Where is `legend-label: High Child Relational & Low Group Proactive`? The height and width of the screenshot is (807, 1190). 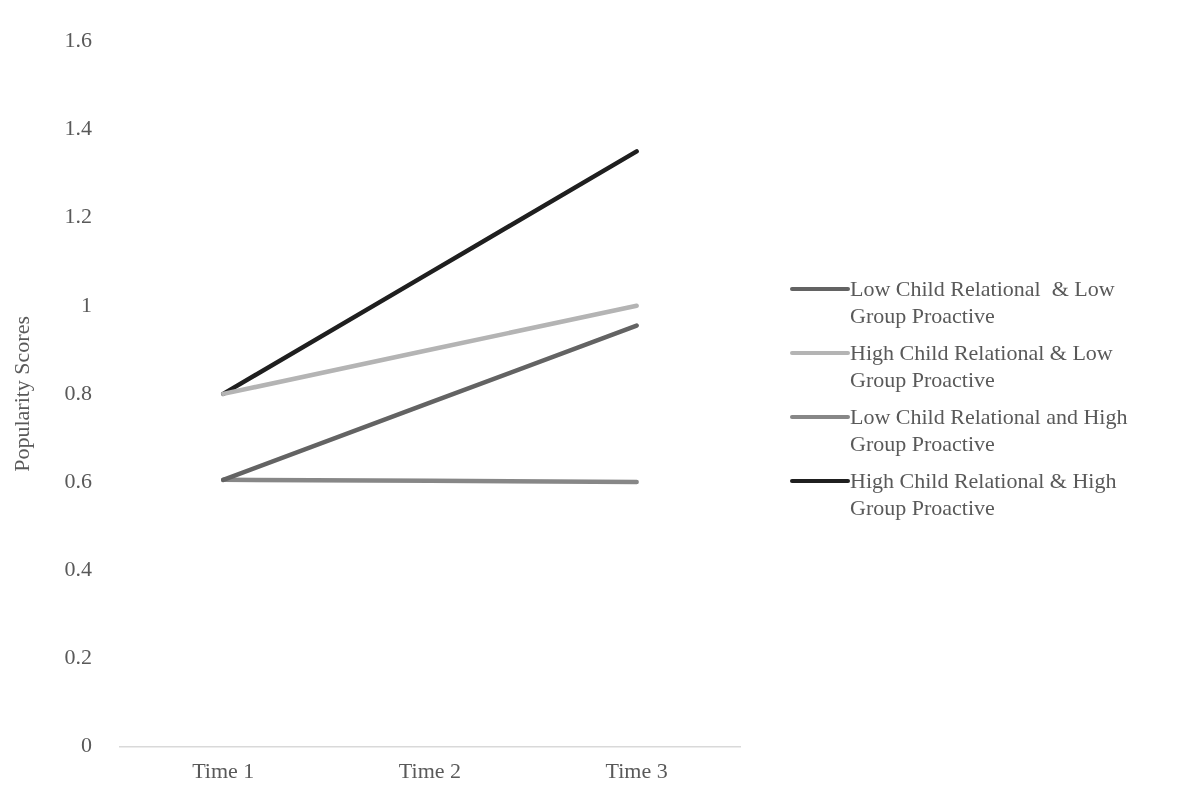
legend-label: High Child Relational & Low Group Proactive is located at coordinates (982, 366).